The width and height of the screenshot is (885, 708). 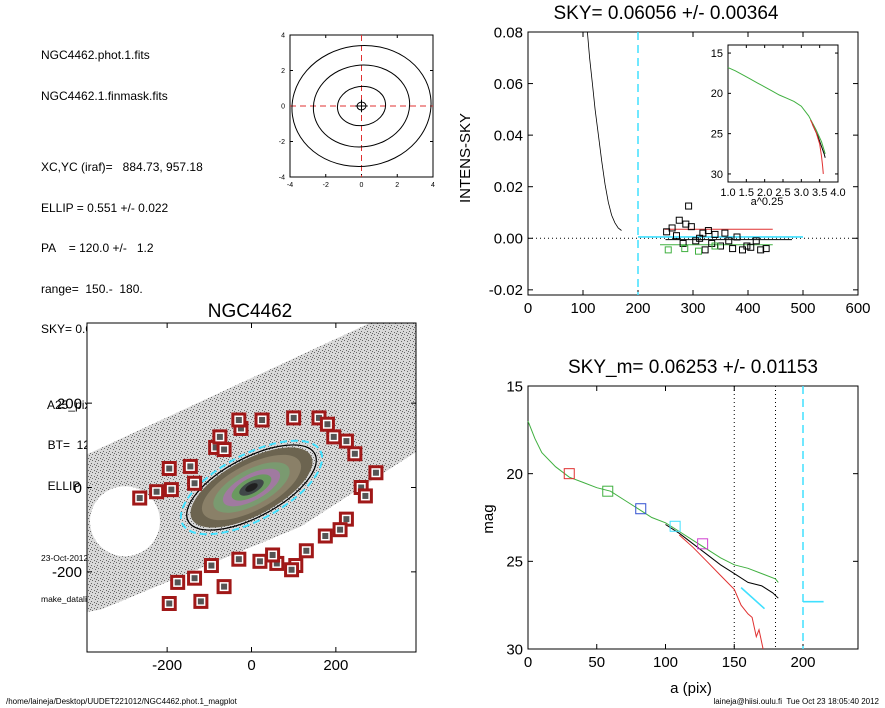 I want to click on inset-ytick-label: 25, so click(x=717, y=134).